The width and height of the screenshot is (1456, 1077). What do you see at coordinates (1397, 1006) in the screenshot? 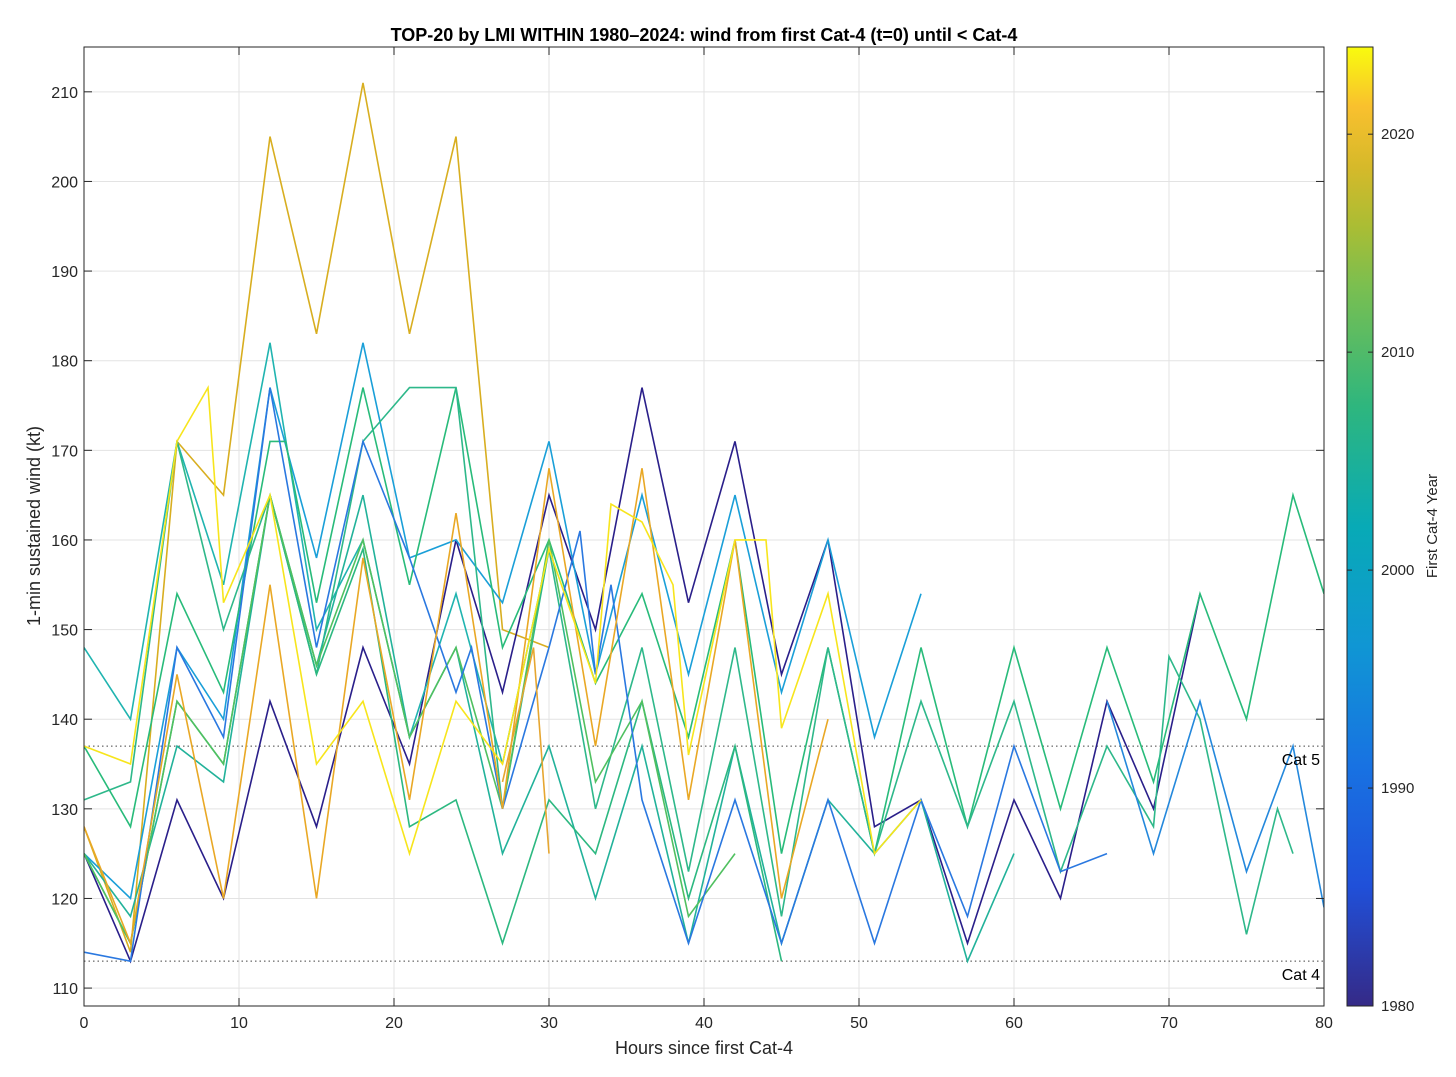
I see `colorbar-tick-label: 1980` at bounding box center [1397, 1006].